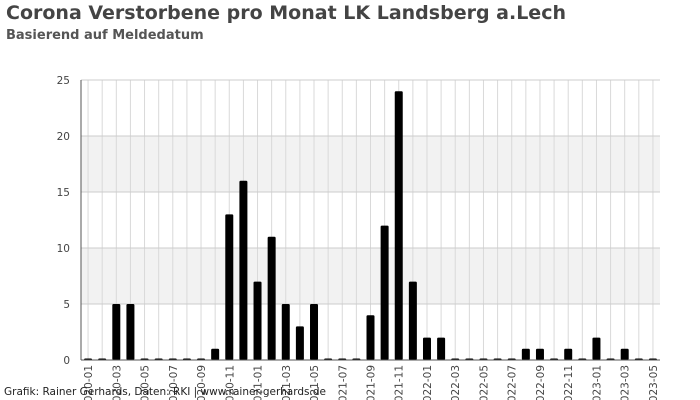 The height and width of the screenshot is (400, 700). Describe the element at coordinates (69, 221) in the screenshot. I see `y-axis: 0 5 10 15 20 25` at that location.